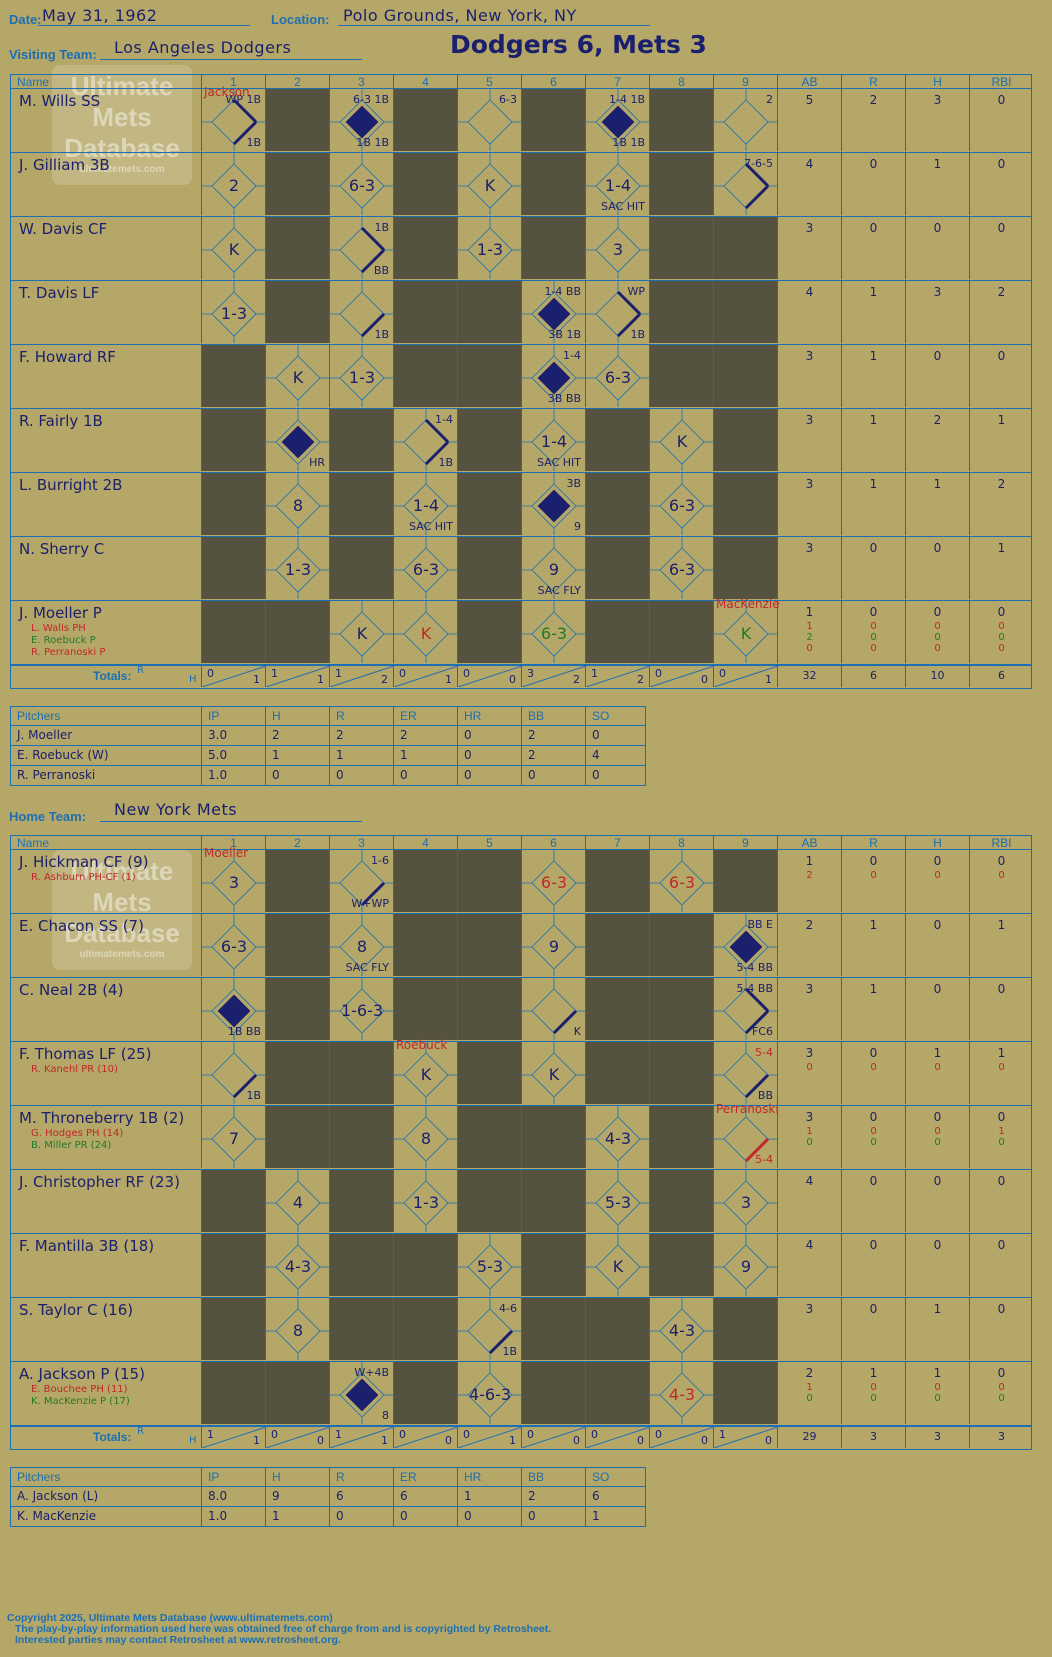  I want to click on visitor-inning-cell: 1-4 BB 3B 1B, so click(553, 312).